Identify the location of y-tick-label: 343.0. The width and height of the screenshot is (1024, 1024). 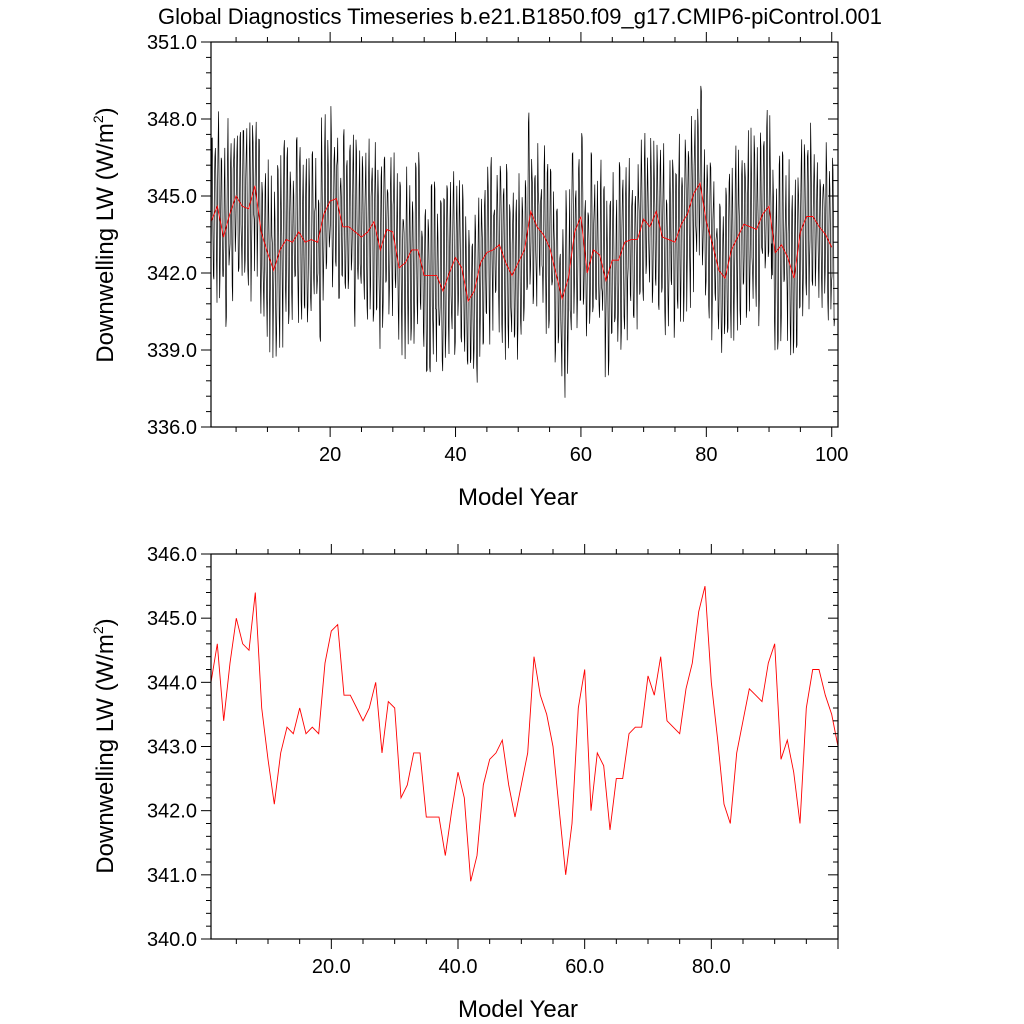
(172, 748).